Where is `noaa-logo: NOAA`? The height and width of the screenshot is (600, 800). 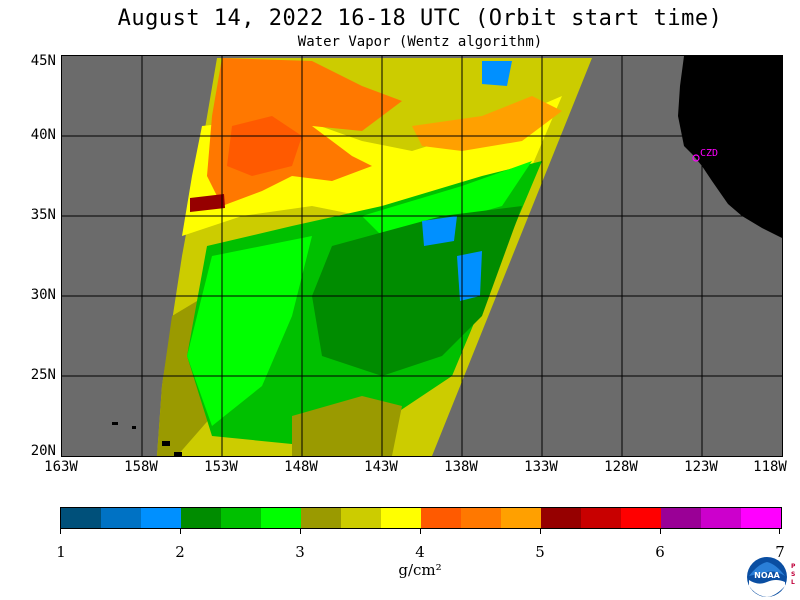
noaa-logo: NOAA is located at coordinates (767, 577).